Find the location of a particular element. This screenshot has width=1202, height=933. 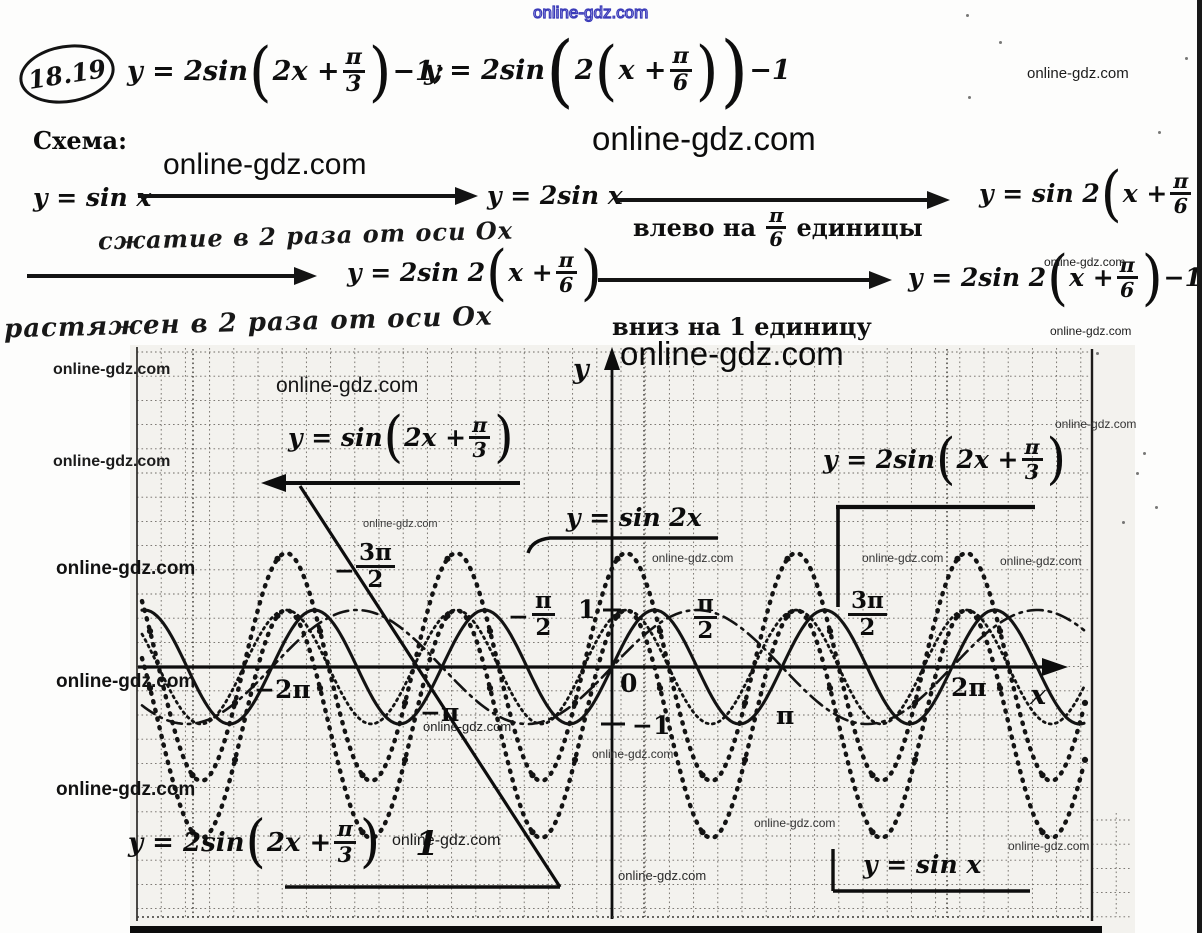

tick-neg3pi2: 3π 2 is located at coordinates (375, 566).